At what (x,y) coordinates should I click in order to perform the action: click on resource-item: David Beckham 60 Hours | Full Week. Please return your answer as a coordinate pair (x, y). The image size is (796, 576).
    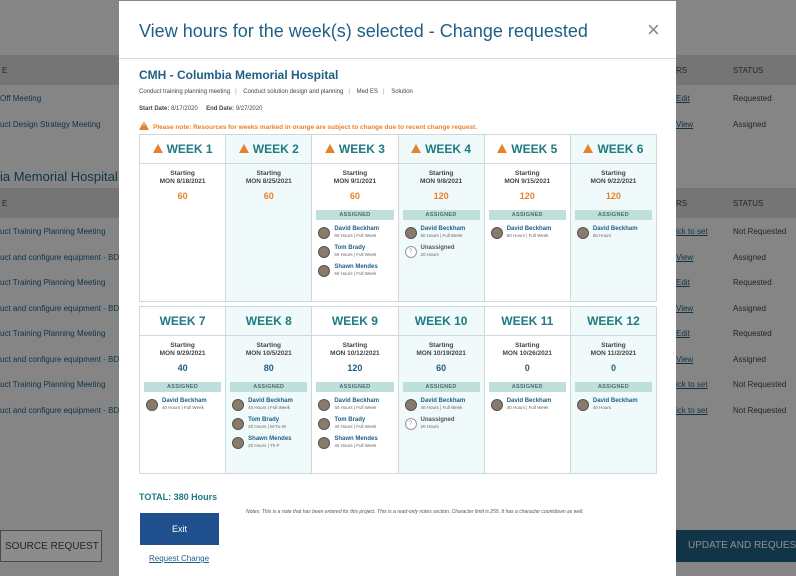
    Looking at the image, I should click on (444, 232).